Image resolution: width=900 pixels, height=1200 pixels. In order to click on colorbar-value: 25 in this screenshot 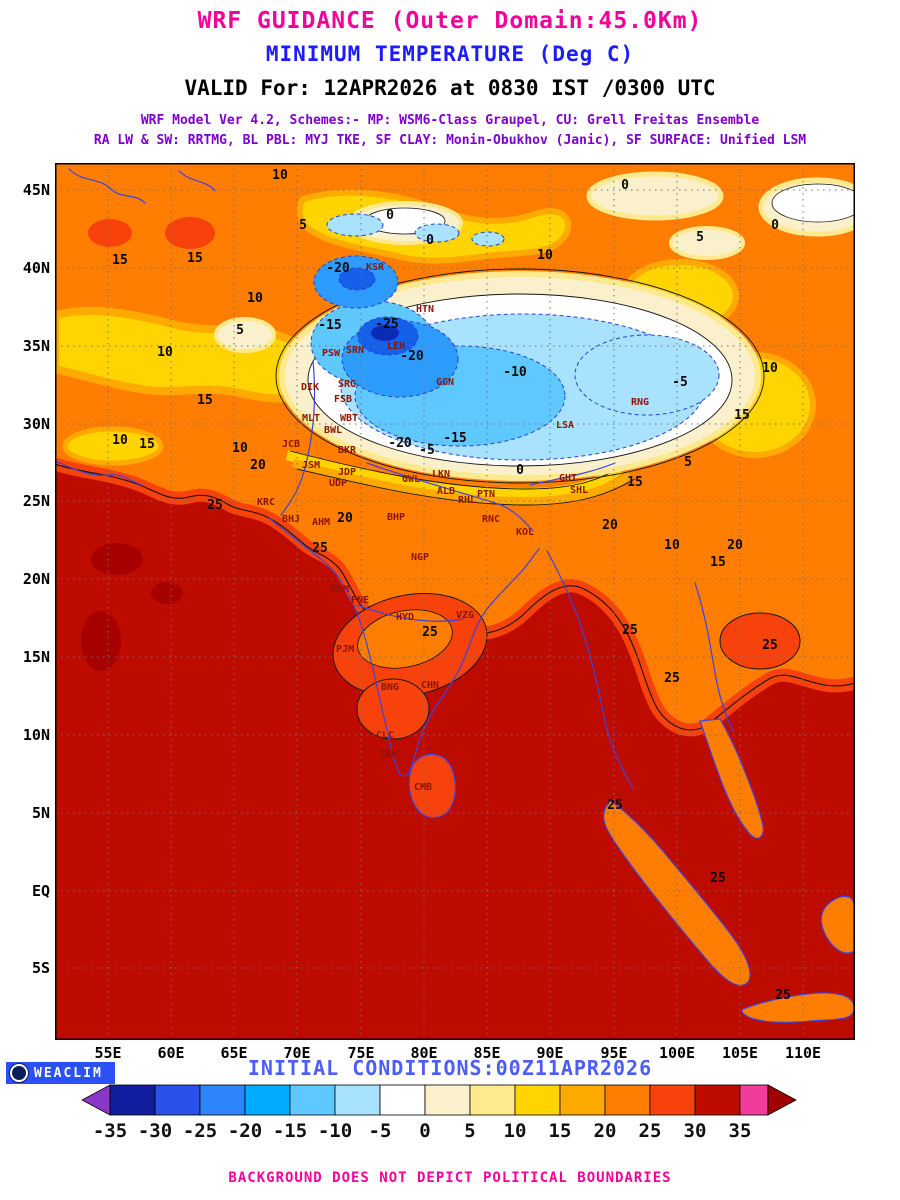, I will do `click(650, 1131)`.